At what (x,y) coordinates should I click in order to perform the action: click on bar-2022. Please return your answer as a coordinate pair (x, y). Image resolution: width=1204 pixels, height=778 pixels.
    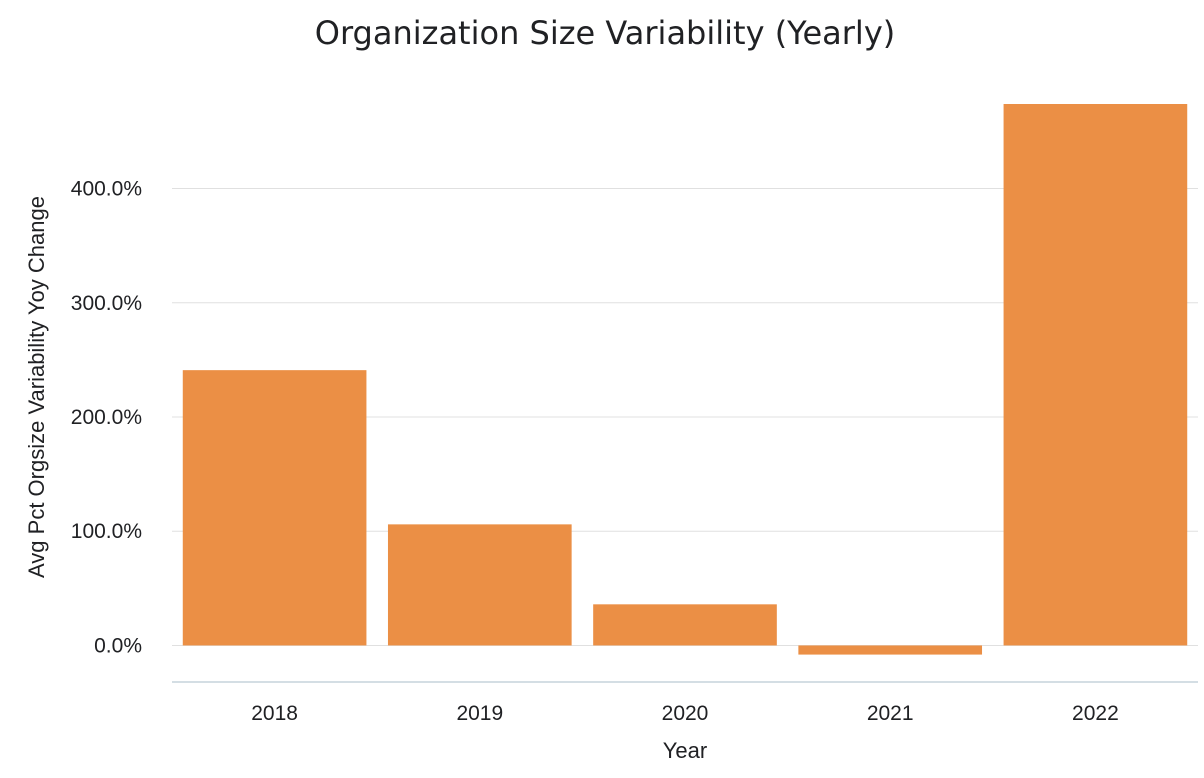
    Looking at the image, I should click on (1095, 375).